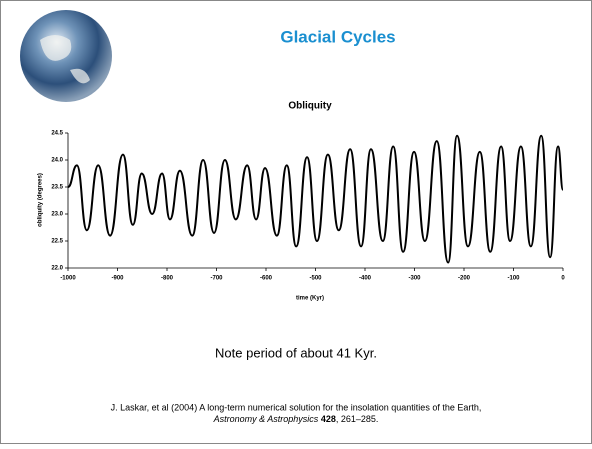 The image size is (592, 449). What do you see at coordinates (414, 279) in the screenshot?
I see `x-tick-label: -300` at bounding box center [414, 279].